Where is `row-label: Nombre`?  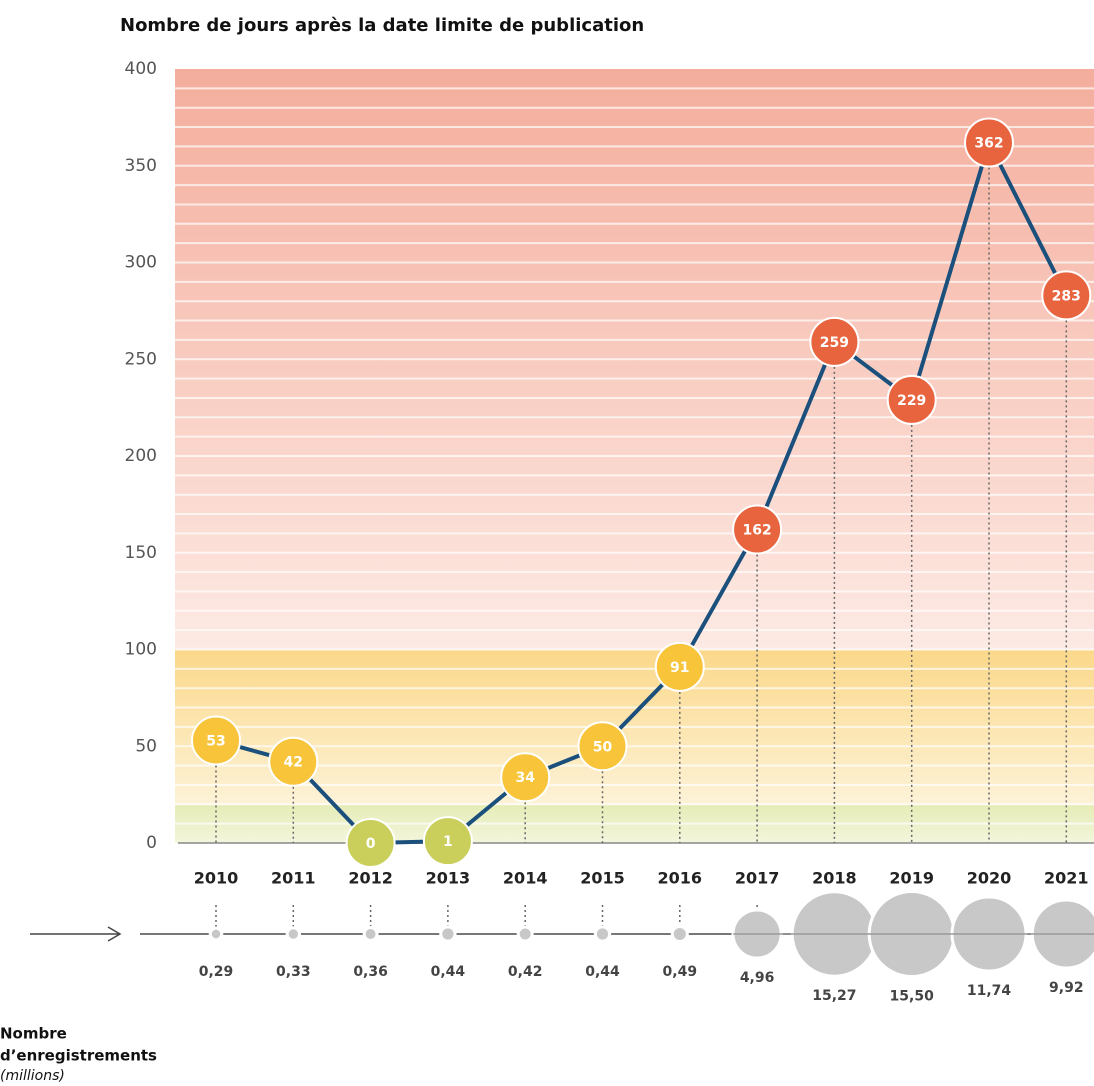
row-label: Nombre is located at coordinates (33, 1034).